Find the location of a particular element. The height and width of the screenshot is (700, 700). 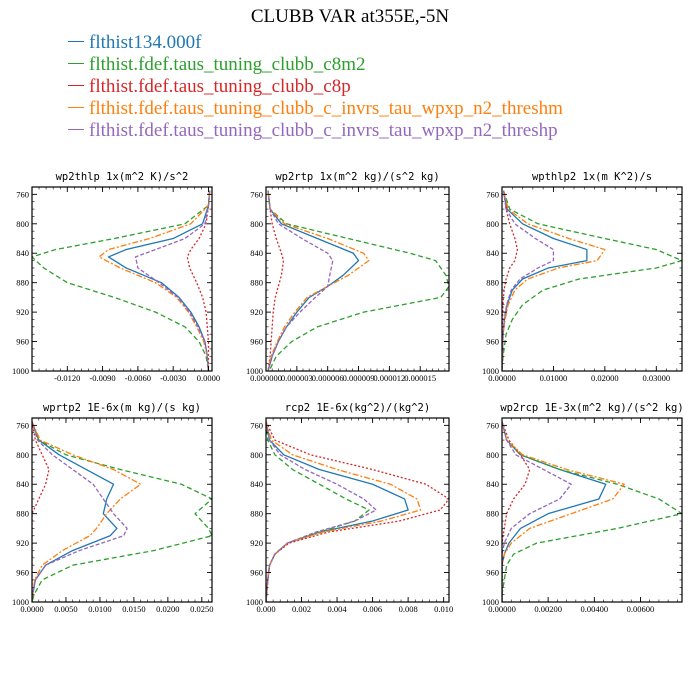

x-tick-label: 0.00000 is located at coordinates (502, 378).